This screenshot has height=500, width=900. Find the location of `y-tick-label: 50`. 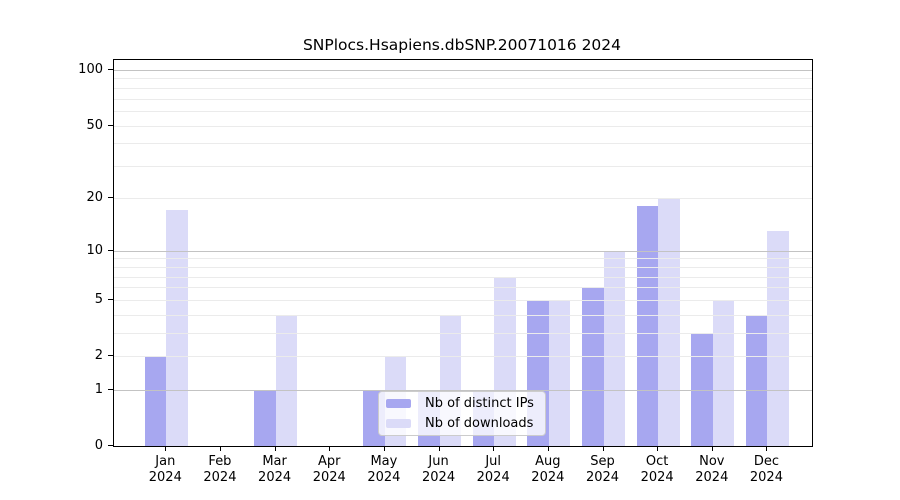

y-tick-label: 50 is located at coordinates (94, 125).